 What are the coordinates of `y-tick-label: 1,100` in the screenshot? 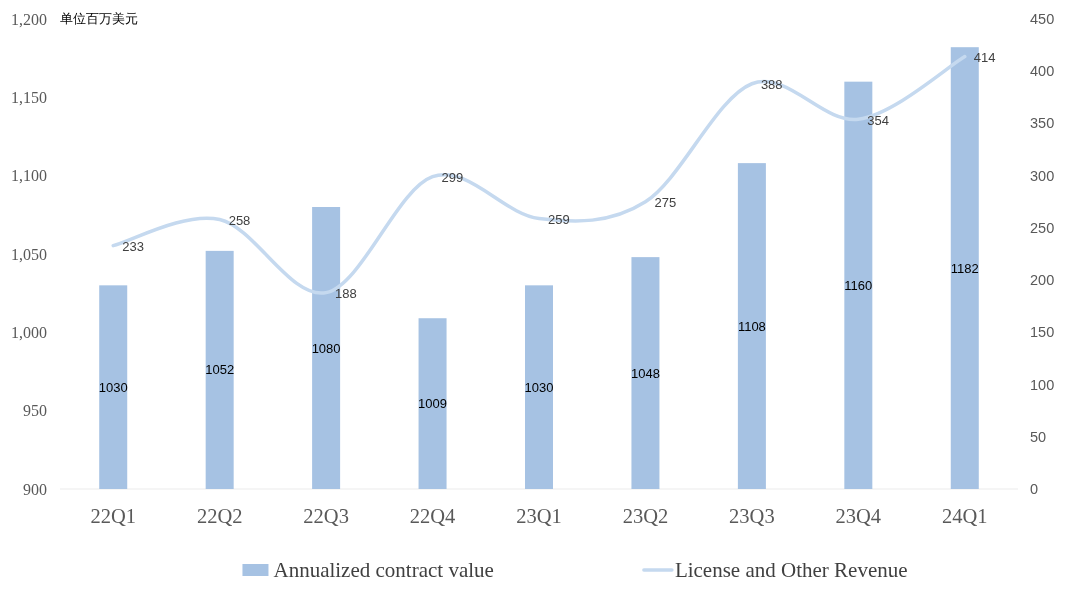 It's located at (29, 176).